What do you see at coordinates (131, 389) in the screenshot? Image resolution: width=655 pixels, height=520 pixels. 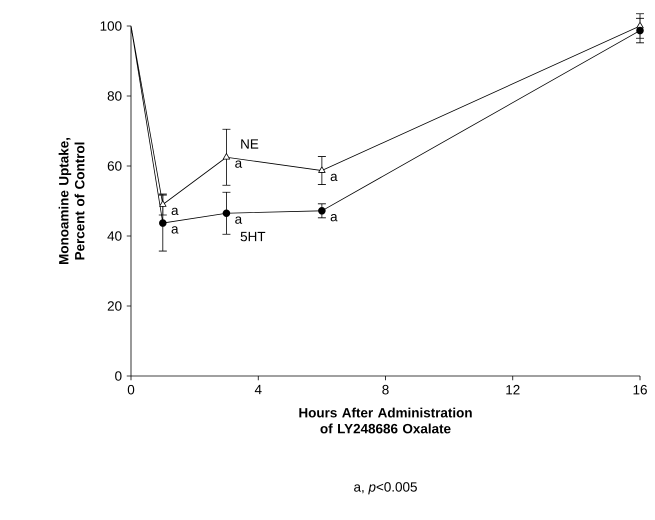 I see `x-tick-label: 0` at bounding box center [131, 389].